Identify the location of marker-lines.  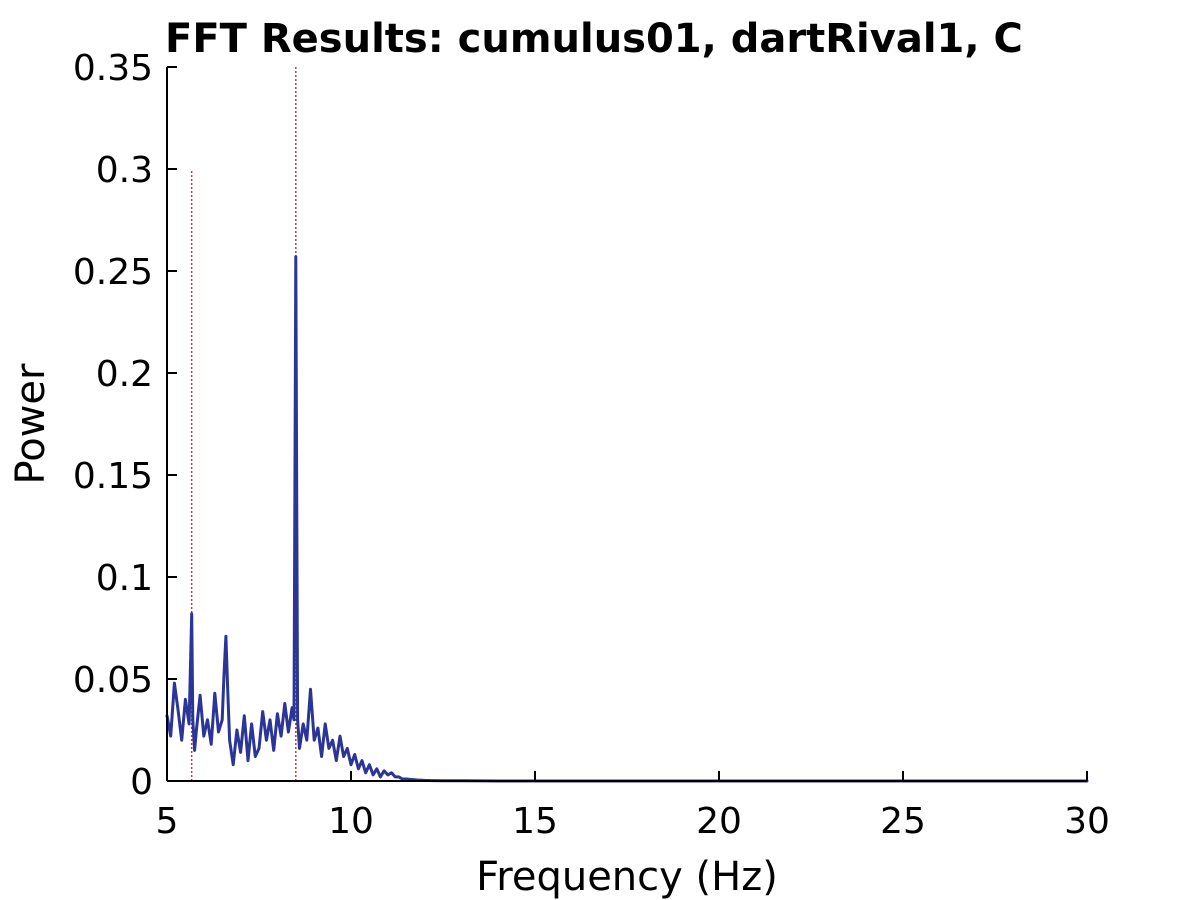
(243, 424).